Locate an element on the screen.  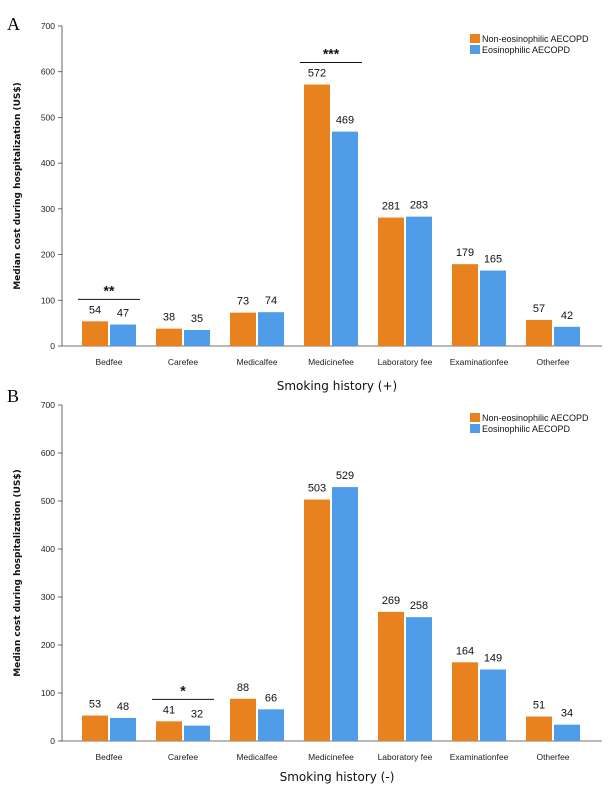
panel-a-category-label: Medicinefee is located at coordinates (331, 362).